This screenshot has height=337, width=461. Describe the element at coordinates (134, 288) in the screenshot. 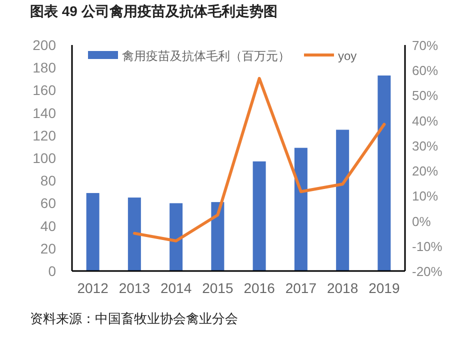

I see `x-tick-label: 2013` at that location.